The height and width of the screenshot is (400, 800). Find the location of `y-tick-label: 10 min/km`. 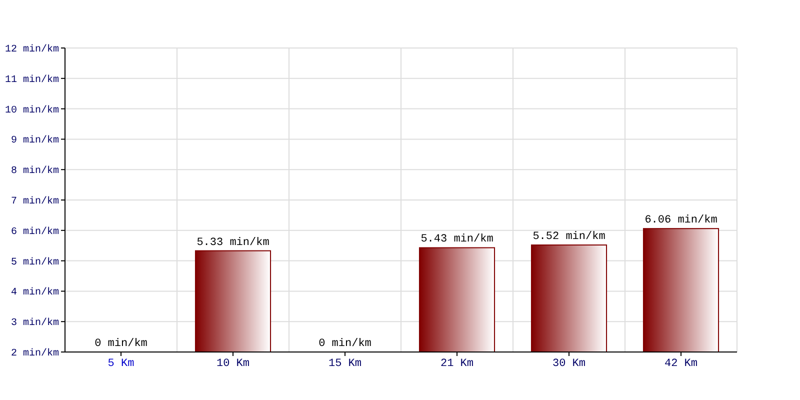

y-tick-label: 10 min/km is located at coordinates (31, 110).